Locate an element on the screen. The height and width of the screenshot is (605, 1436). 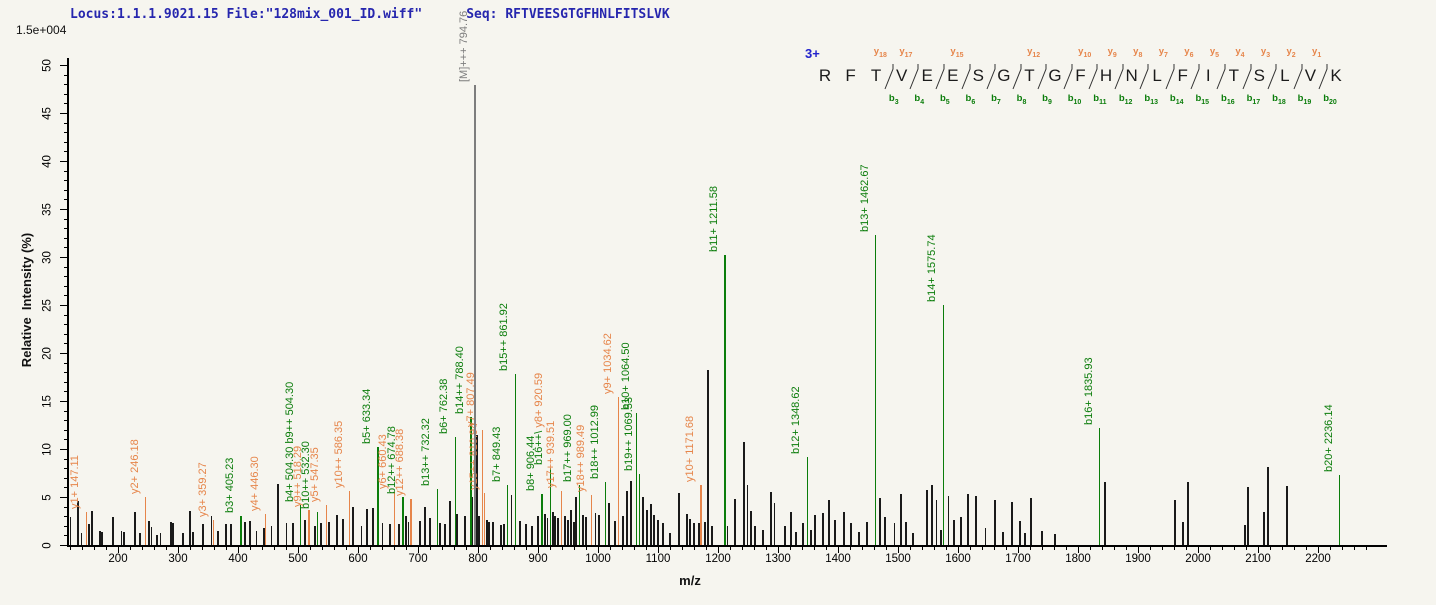
peak-y4+ is located at coordinates (266, 529).